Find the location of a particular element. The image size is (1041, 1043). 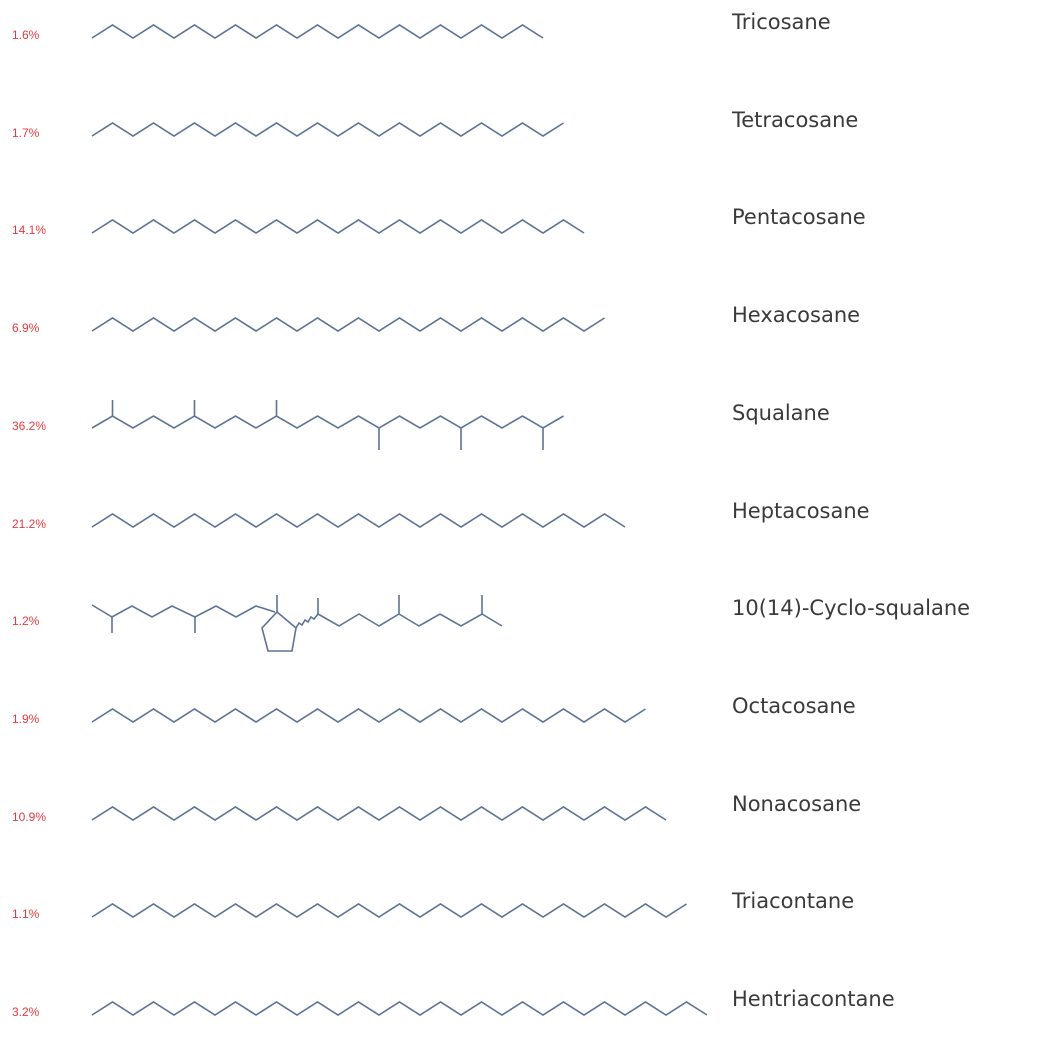

percent-label: 1.9% is located at coordinates (26, 718).